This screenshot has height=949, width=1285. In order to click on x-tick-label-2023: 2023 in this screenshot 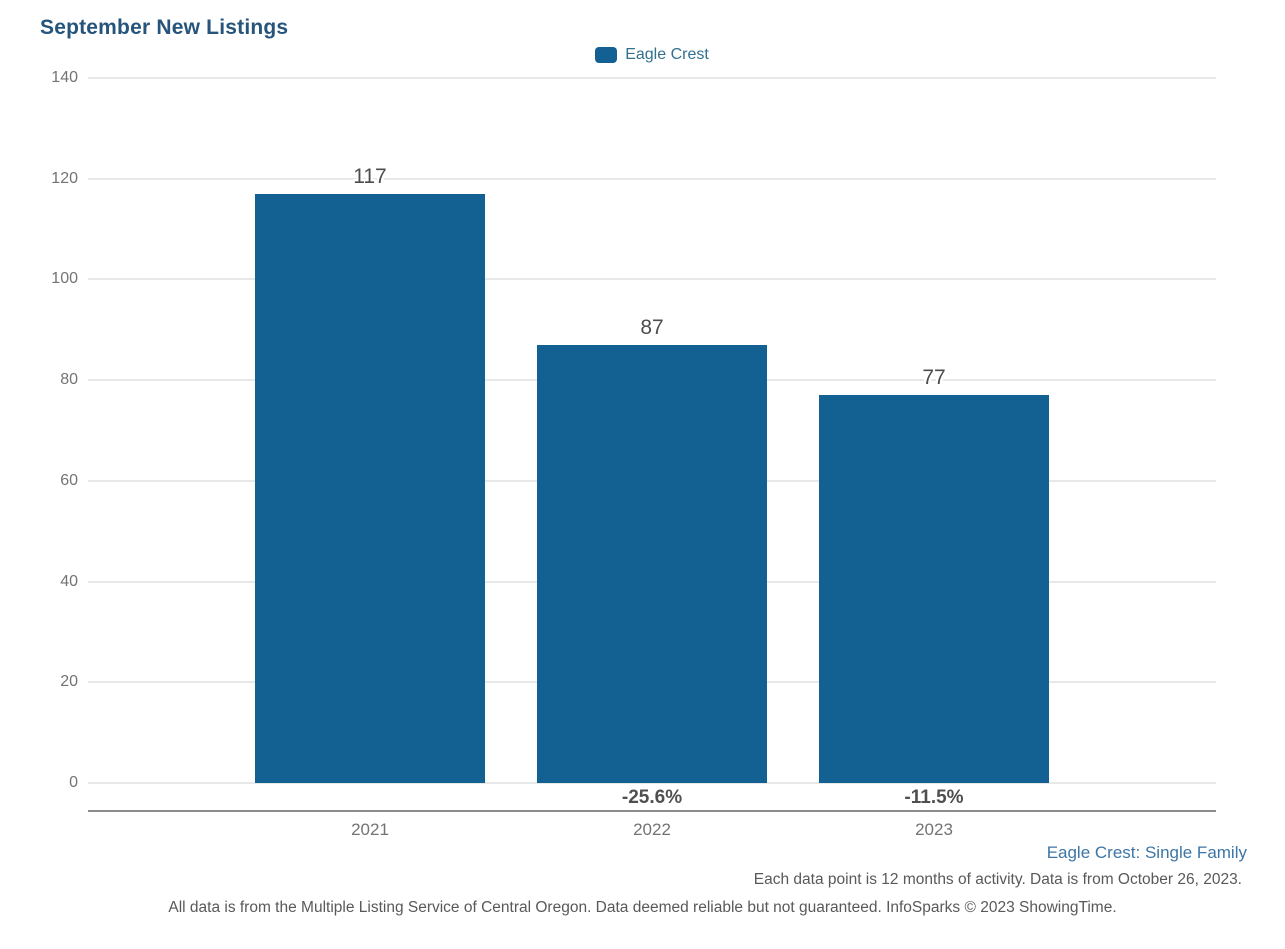, I will do `click(934, 829)`.